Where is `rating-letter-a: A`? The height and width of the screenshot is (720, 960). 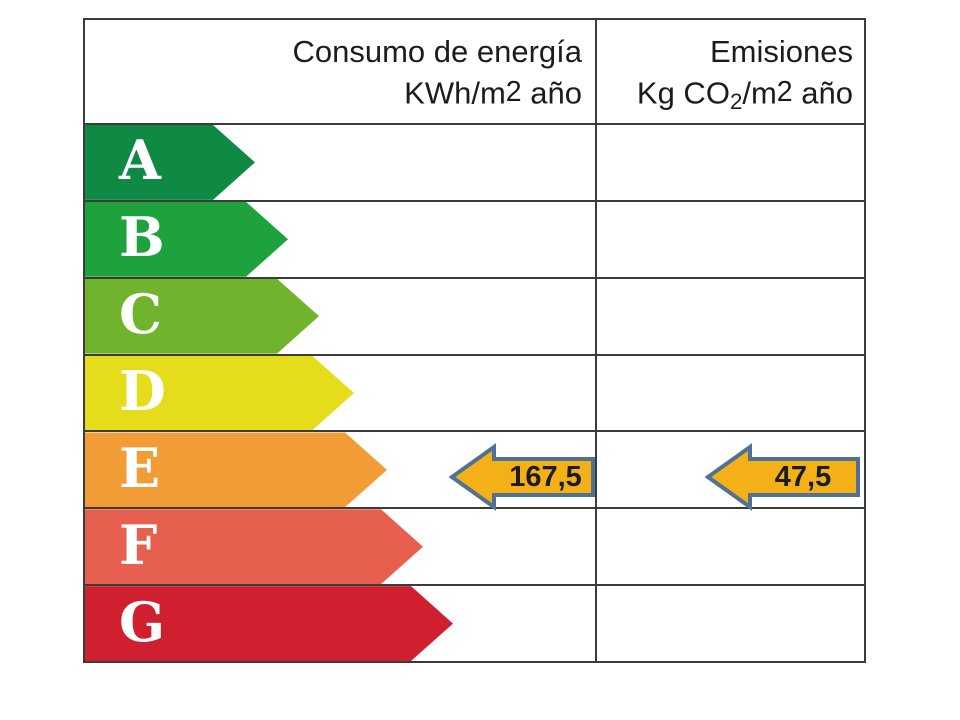 rating-letter-a: A is located at coordinates (140, 160).